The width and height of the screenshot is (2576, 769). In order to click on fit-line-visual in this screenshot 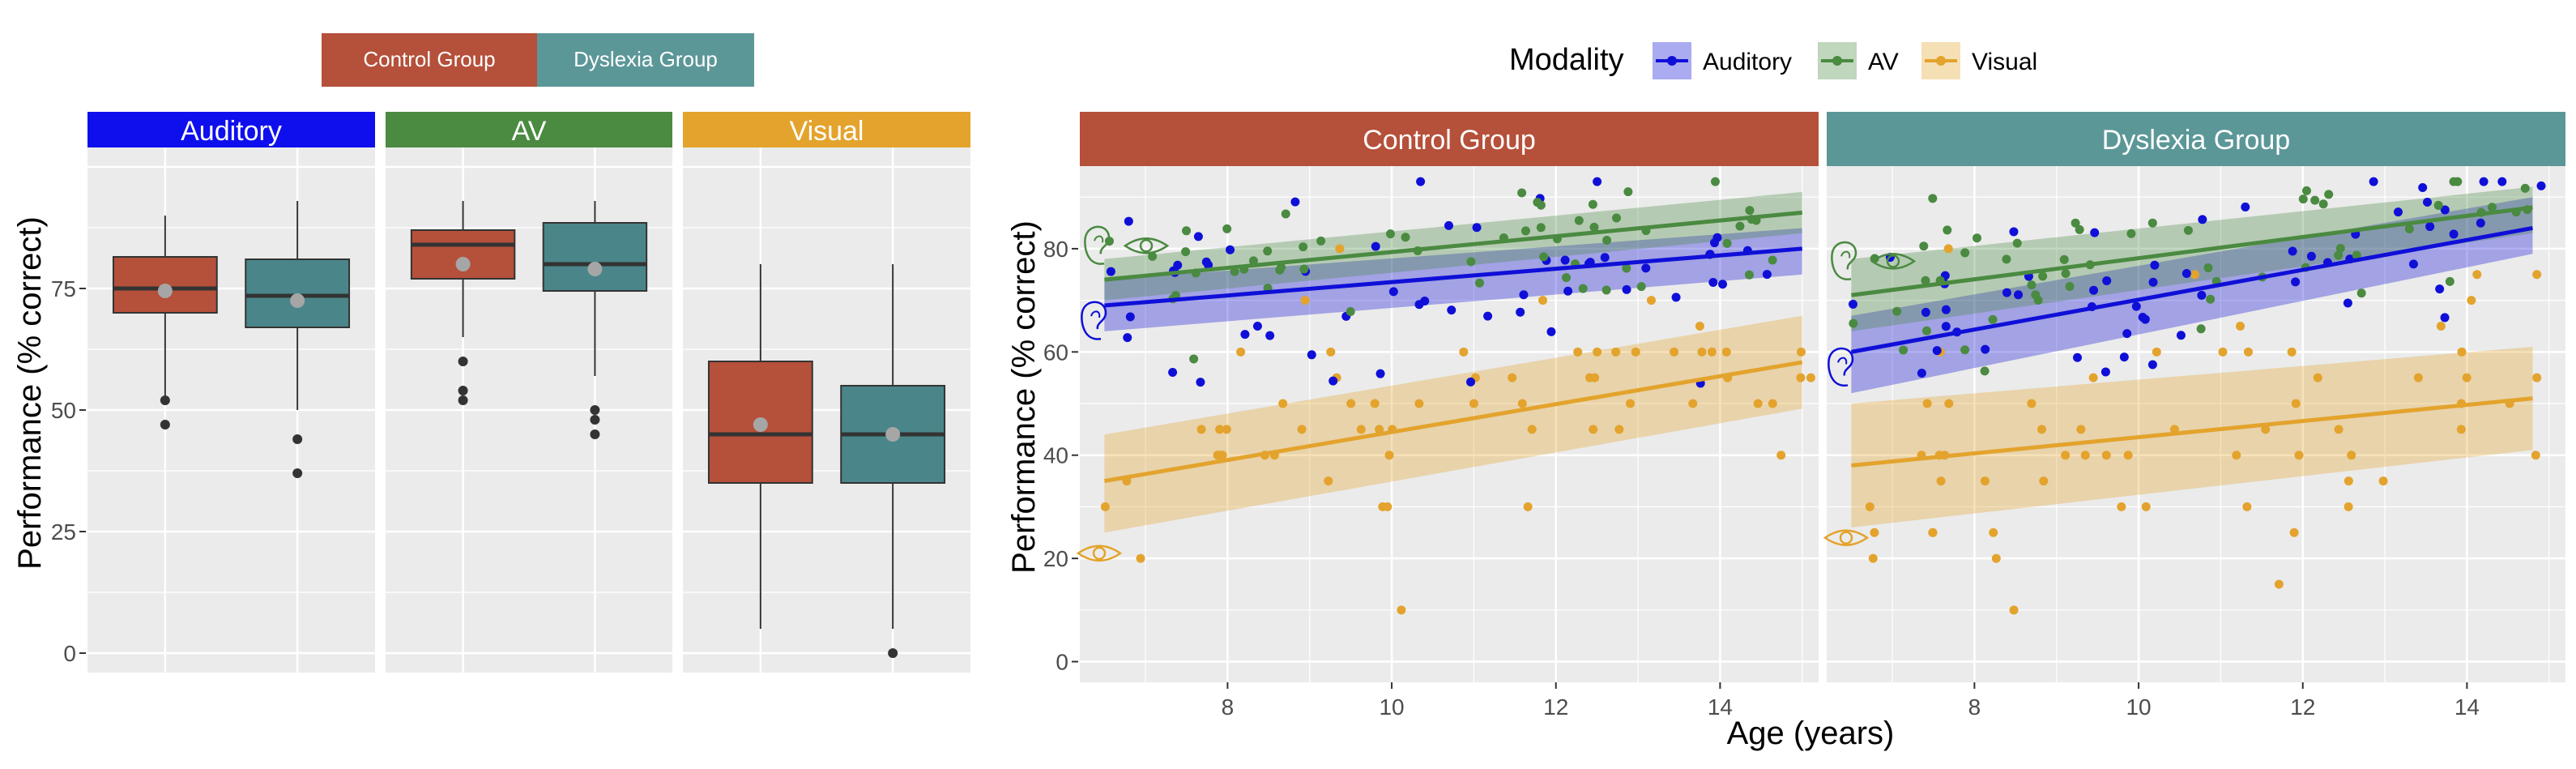, I will do `click(1453, 422)`.